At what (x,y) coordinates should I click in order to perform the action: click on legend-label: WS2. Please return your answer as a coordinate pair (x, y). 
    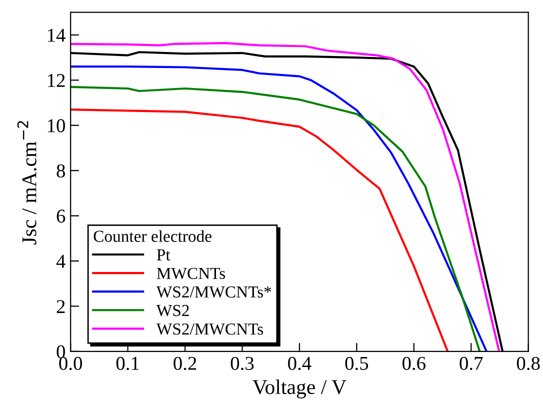
    Looking at the image, I should click on (172, 310).